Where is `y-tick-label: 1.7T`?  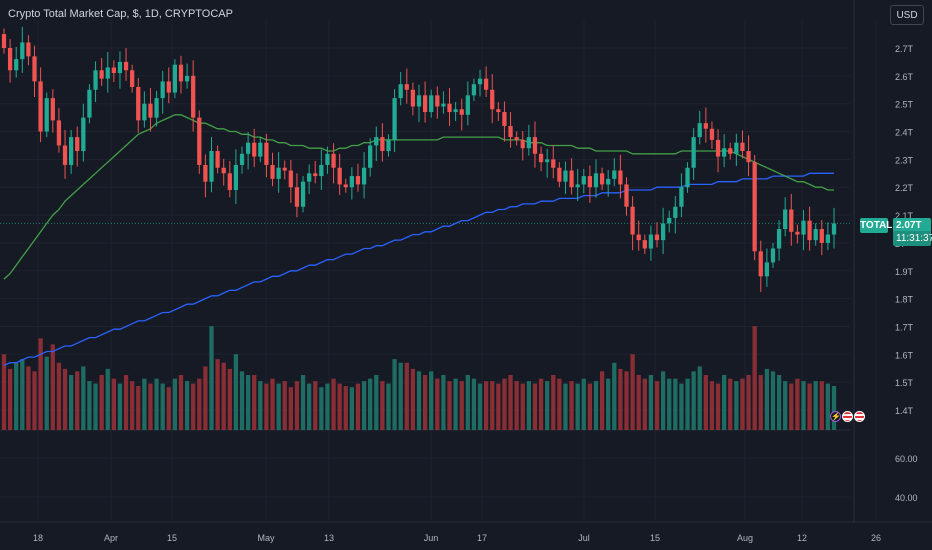
y-tick-label: 1.7T is located at coordinates (904, 327).